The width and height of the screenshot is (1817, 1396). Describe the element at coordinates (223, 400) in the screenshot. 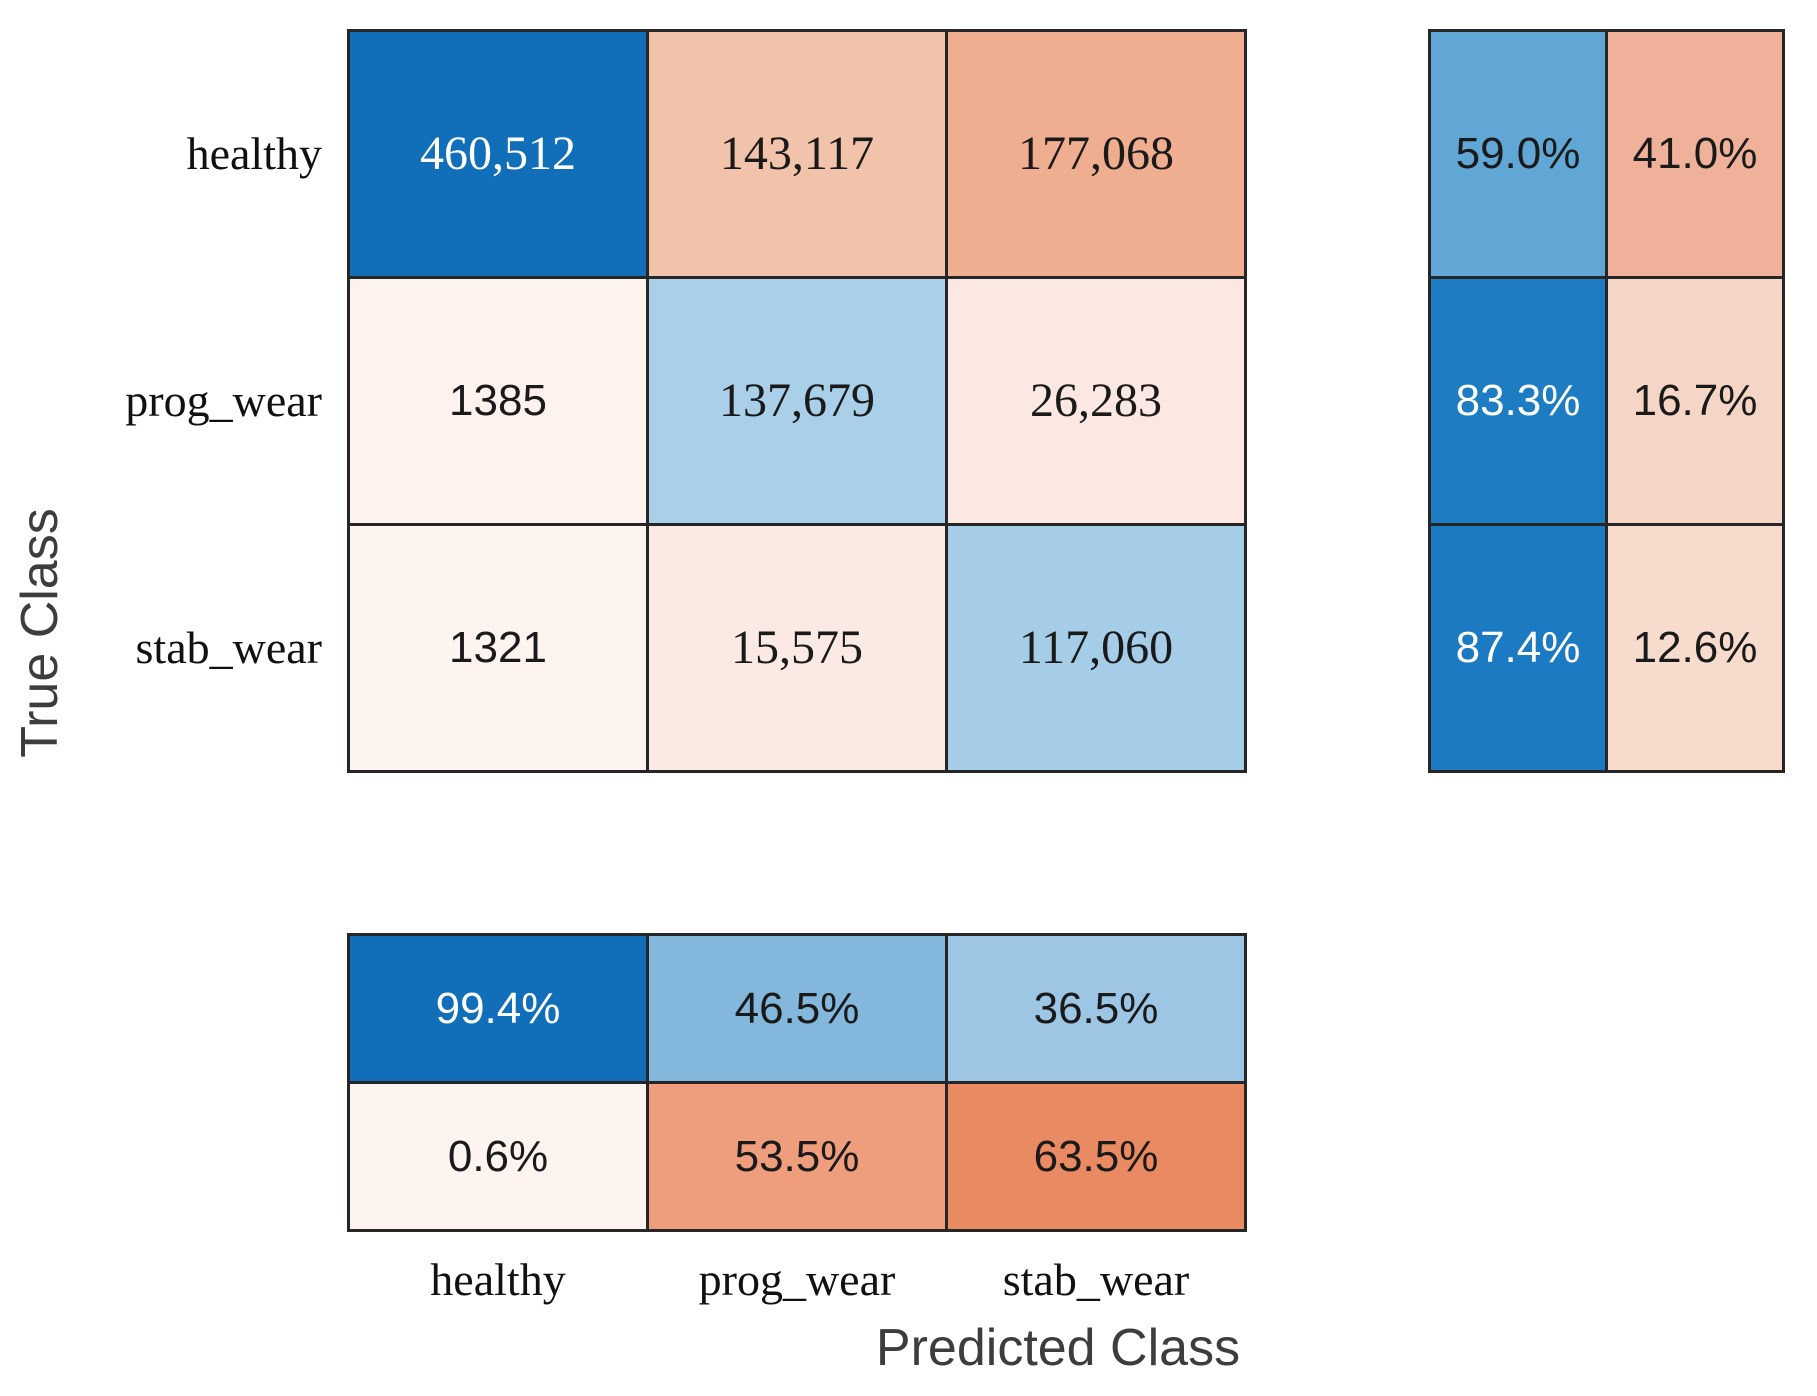

I see `y-tick-prog-wear: prog_wear` at that location.